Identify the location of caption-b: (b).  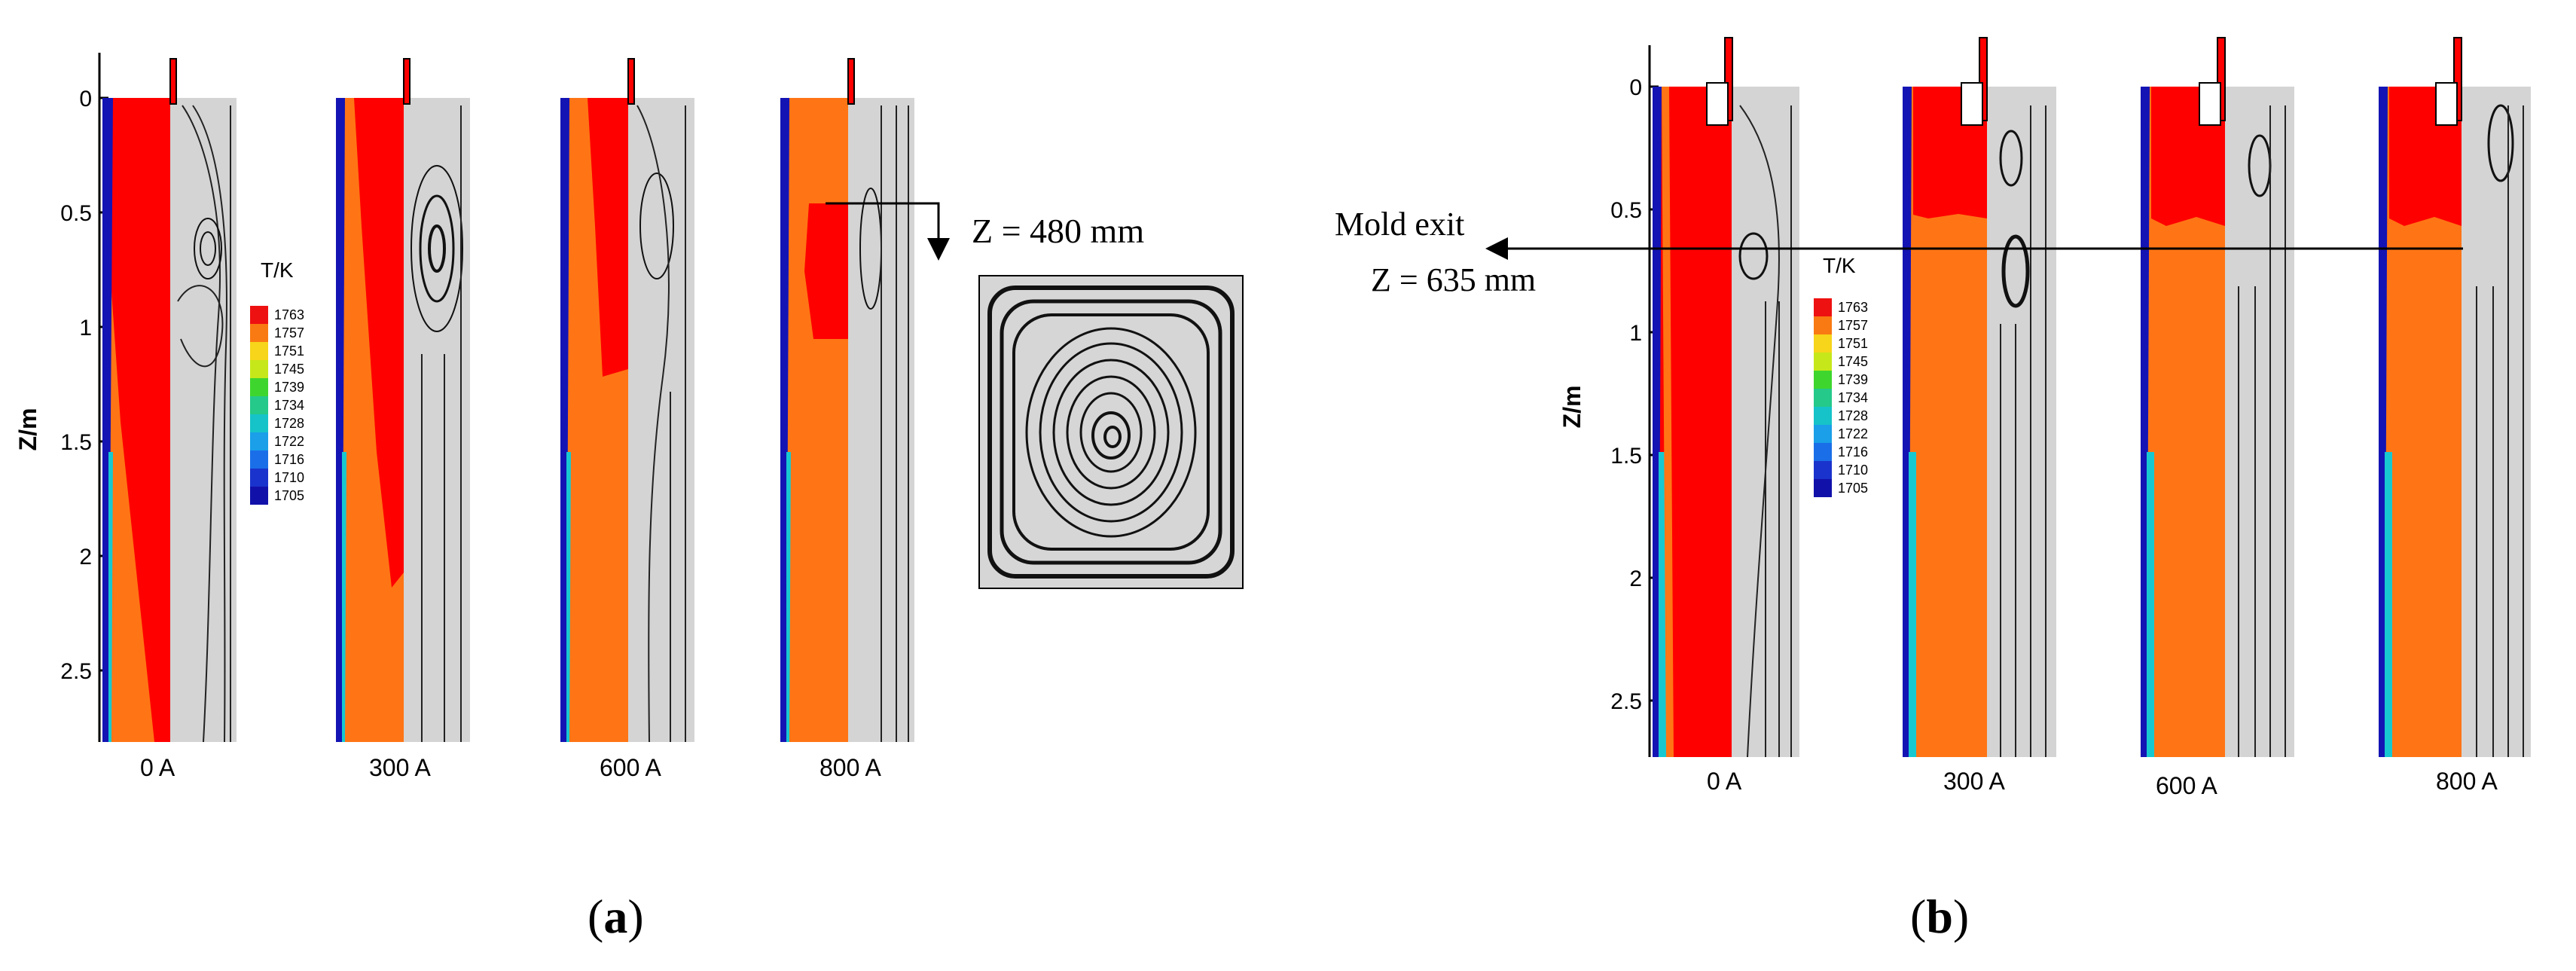
(1940, 916).